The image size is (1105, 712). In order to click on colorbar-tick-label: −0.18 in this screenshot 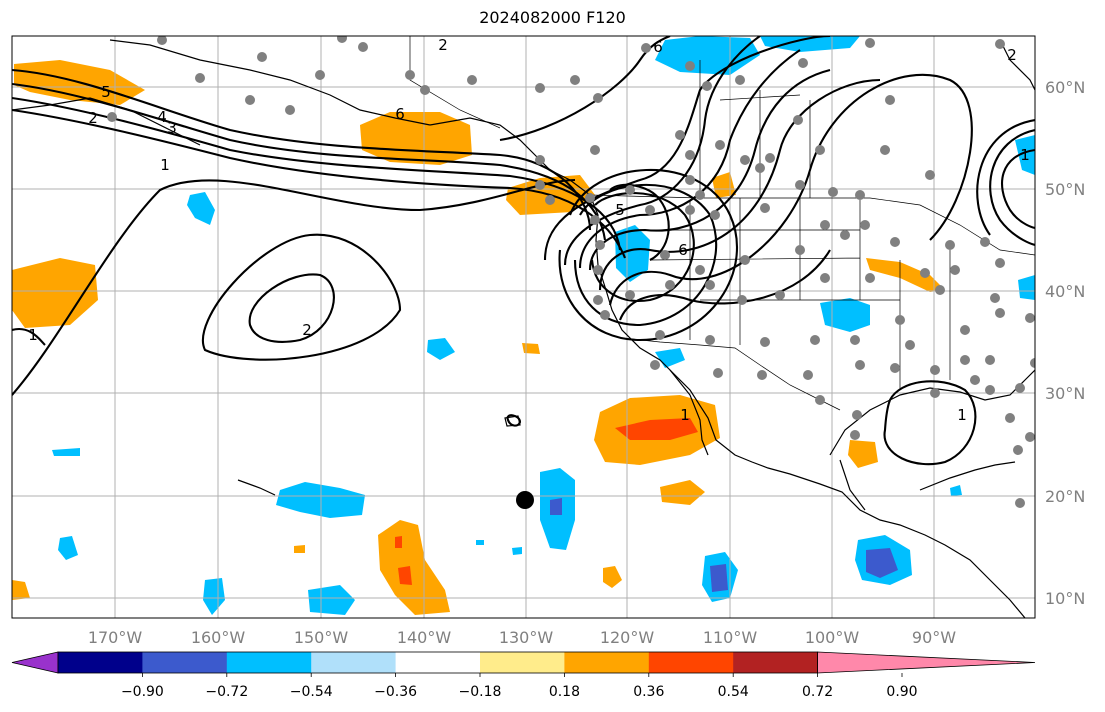, I will do `click(480, 692)`.